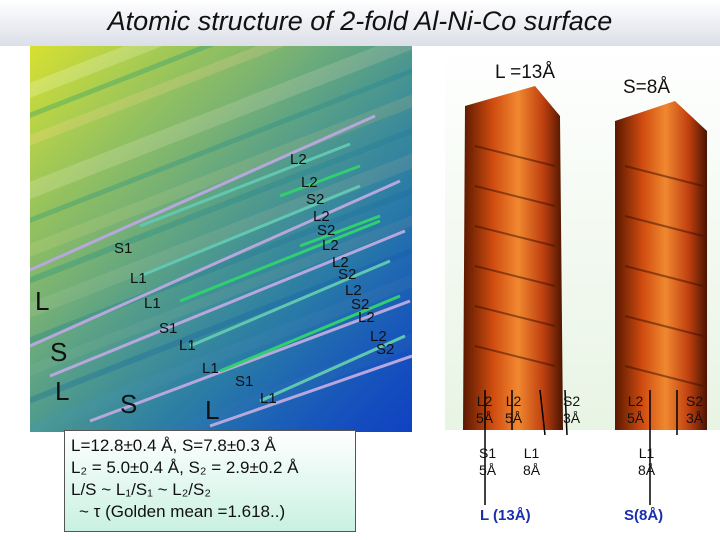 The width and height of the screenshot is (720, 540). Describe the element at coordinates (182, 511) in the screenshot. I see `formula-line-4: ~ τ (Golden mean =1.618..)` at that location.